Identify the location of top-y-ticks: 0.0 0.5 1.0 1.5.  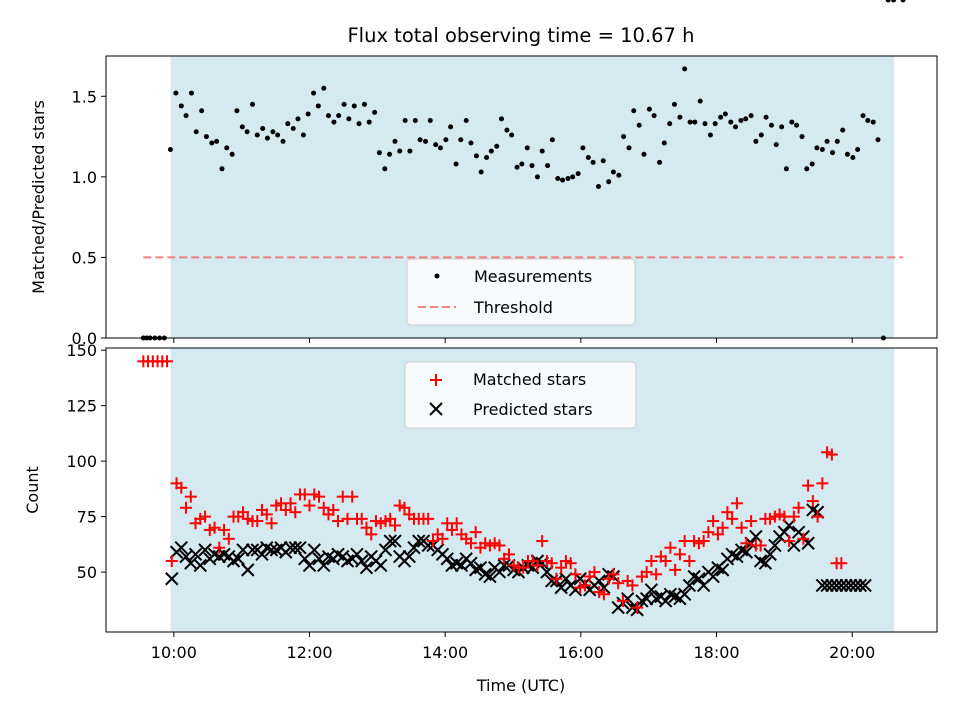
(89, 217).